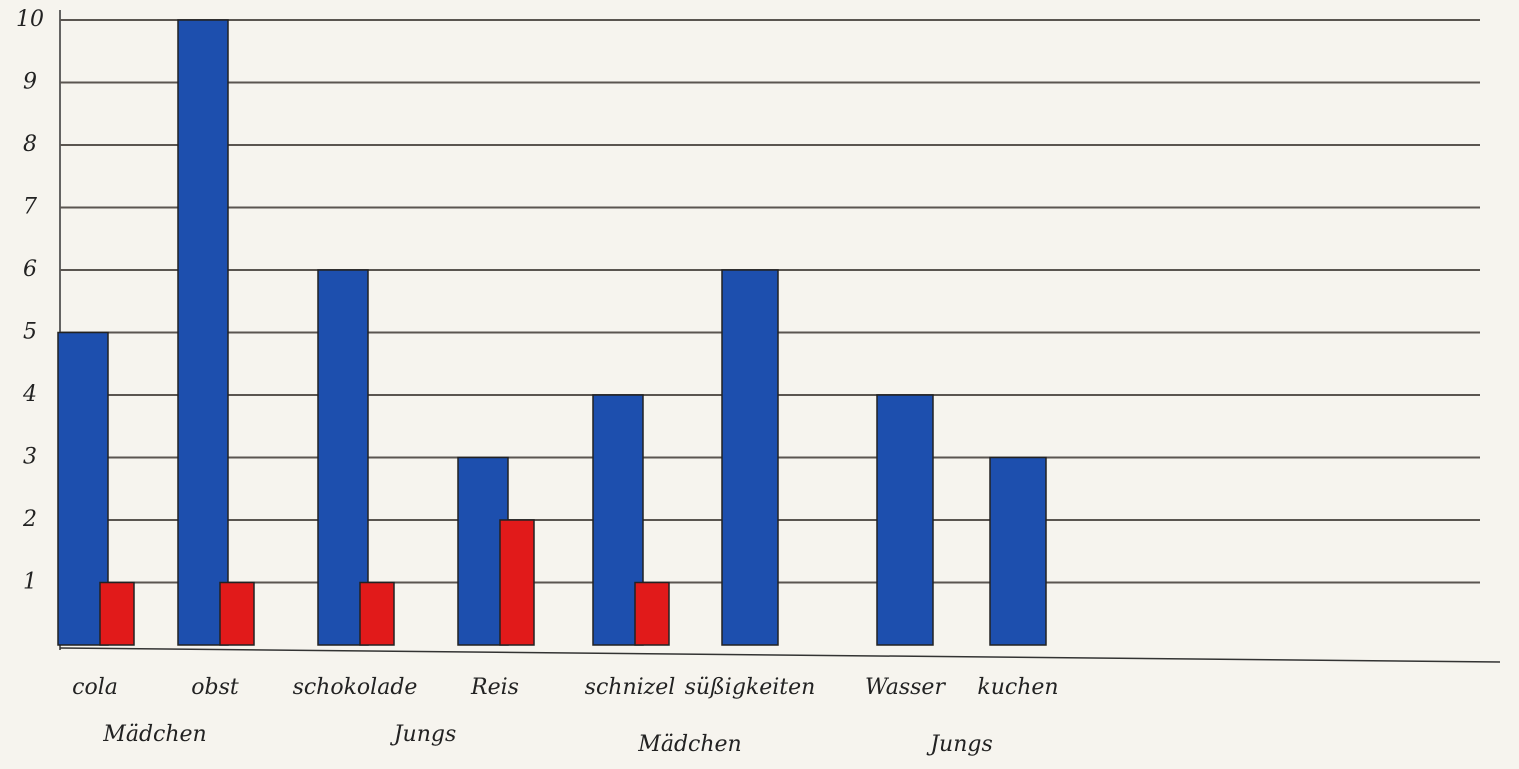 Image resolution: width=1519 pixels, height=769 pixels. Describe the element at coordinates (494, 687) in the screenshot. I see `x-tick-label: Reis` at that location.